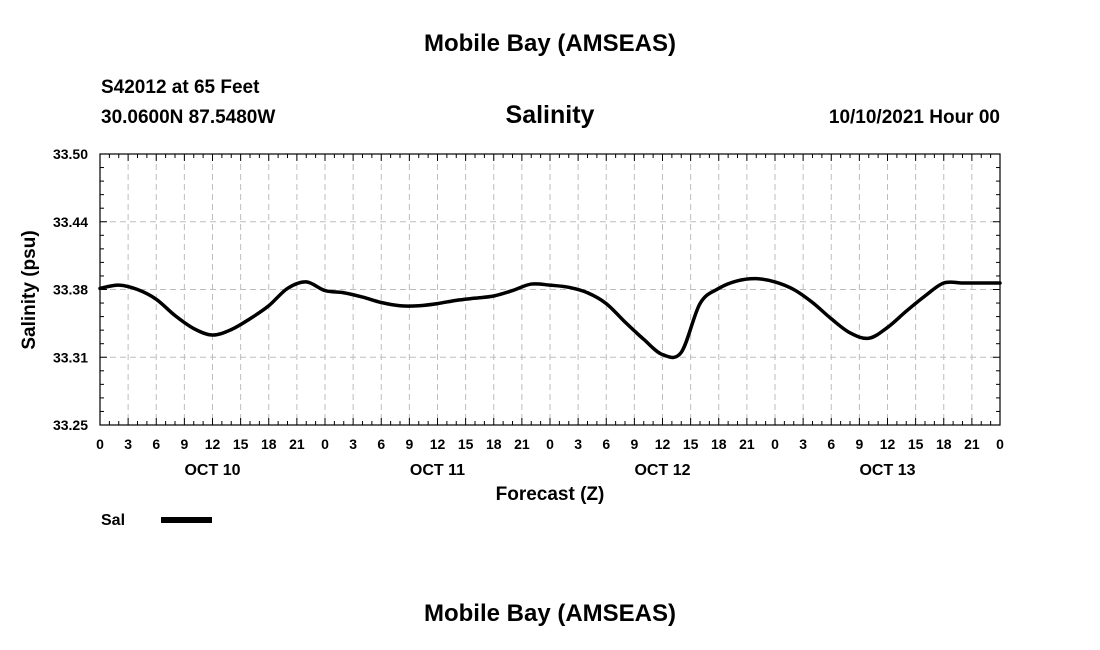 The width and height of the screenshot is (1100, 650). I want to click on day-labels: OCT 10 OCT 11 OCT 12 OCT 13, so click(549, 470).